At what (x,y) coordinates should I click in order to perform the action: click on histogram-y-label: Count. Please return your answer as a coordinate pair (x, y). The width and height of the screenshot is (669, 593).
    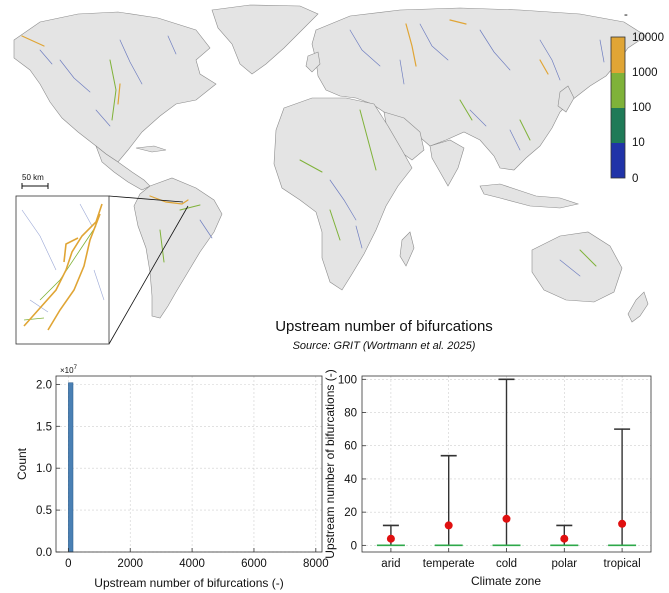
    Looking at the image, I should click on (22, 463).